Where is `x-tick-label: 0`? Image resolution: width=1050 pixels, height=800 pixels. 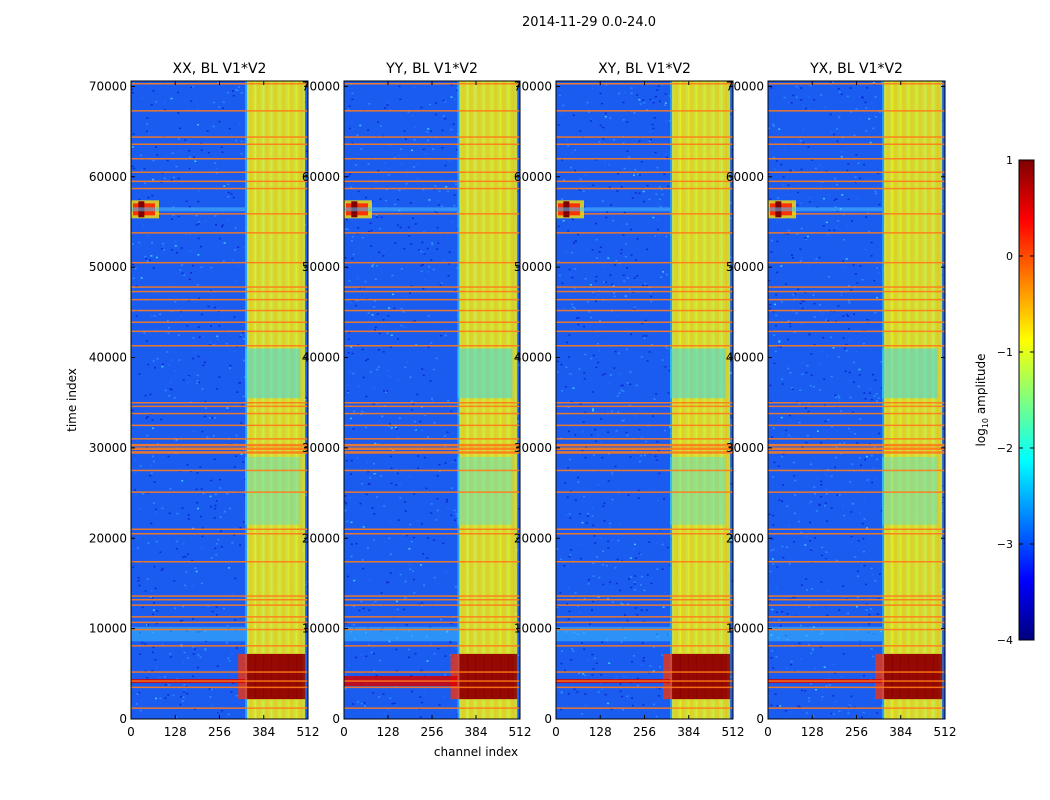 x-tick-label: 0 is located at coordinates (768, 732).